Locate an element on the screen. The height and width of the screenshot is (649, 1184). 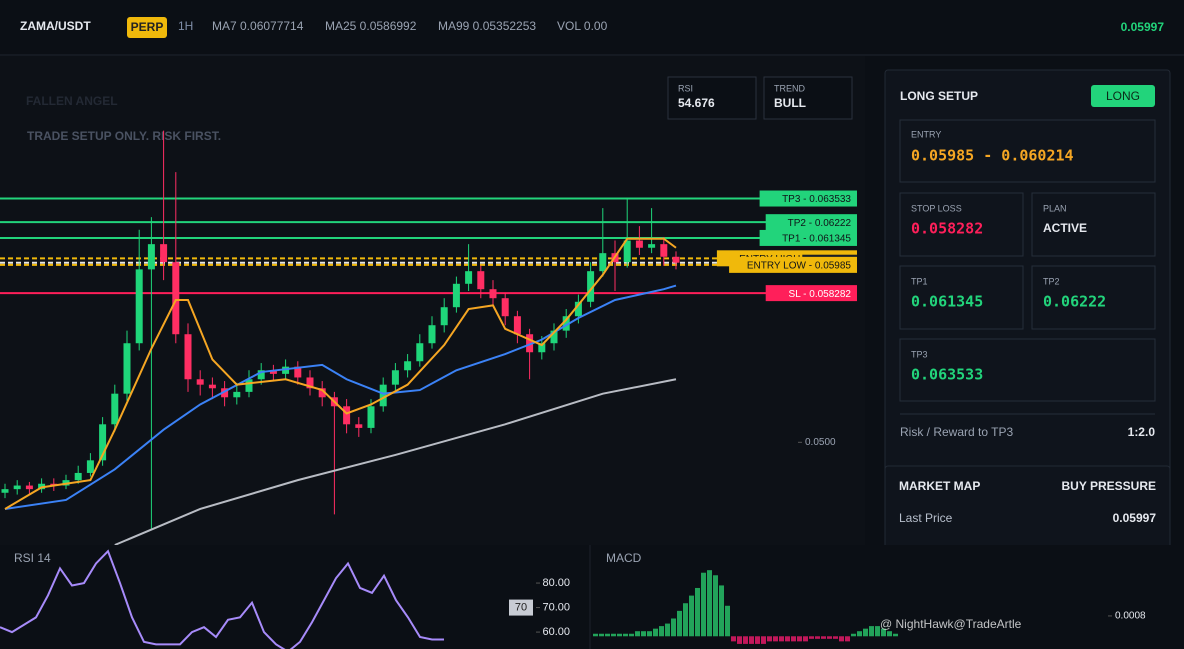
tp3-card is located at coordinates (1027, 370).